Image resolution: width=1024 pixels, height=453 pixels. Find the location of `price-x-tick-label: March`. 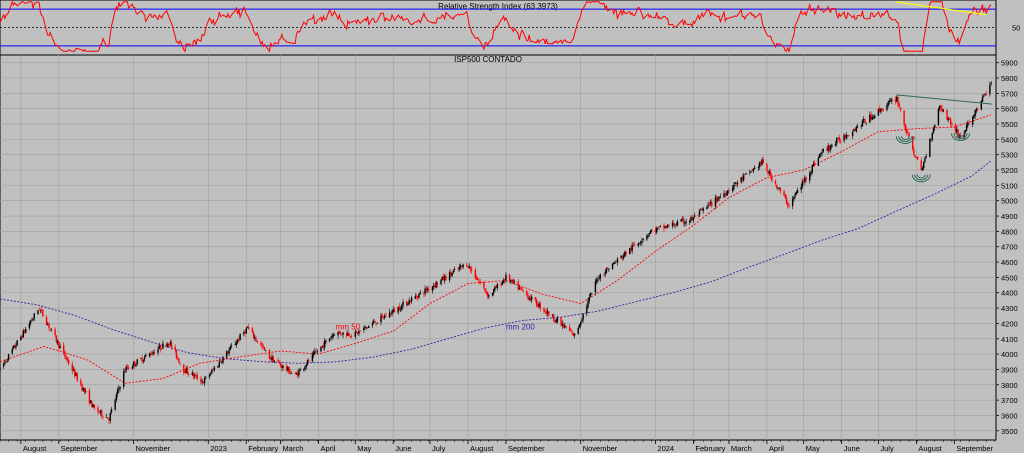

price-x-tick-label: March is located at coordinates (741, 448).